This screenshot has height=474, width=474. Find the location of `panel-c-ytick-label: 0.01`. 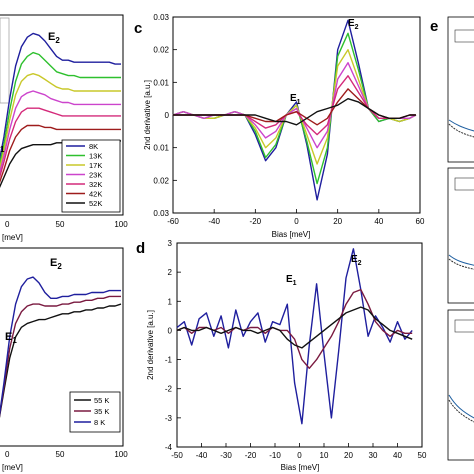

panel-c-ytick-label: 0.01 is located at coordinates (161, 82).